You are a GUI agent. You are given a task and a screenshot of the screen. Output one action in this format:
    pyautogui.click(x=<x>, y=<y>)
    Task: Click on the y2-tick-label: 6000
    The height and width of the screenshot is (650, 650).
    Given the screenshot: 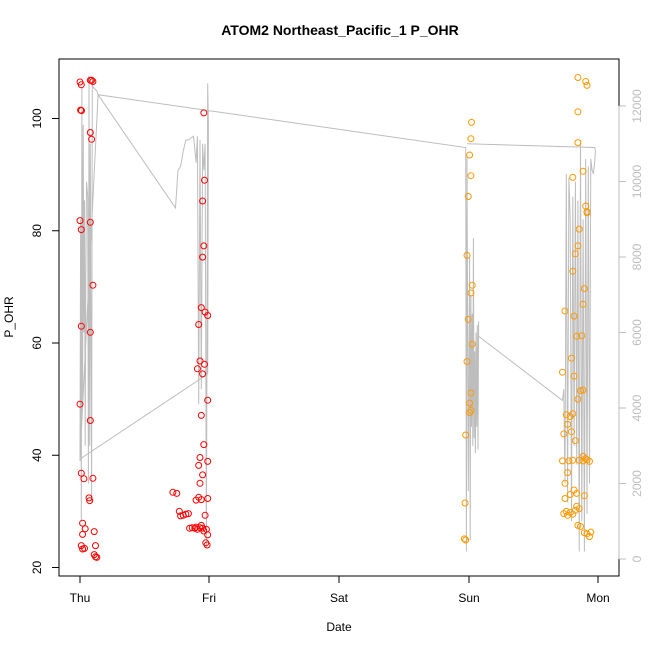 What is the action you would take?
    pyautogui.click(x=637, y=332)
    